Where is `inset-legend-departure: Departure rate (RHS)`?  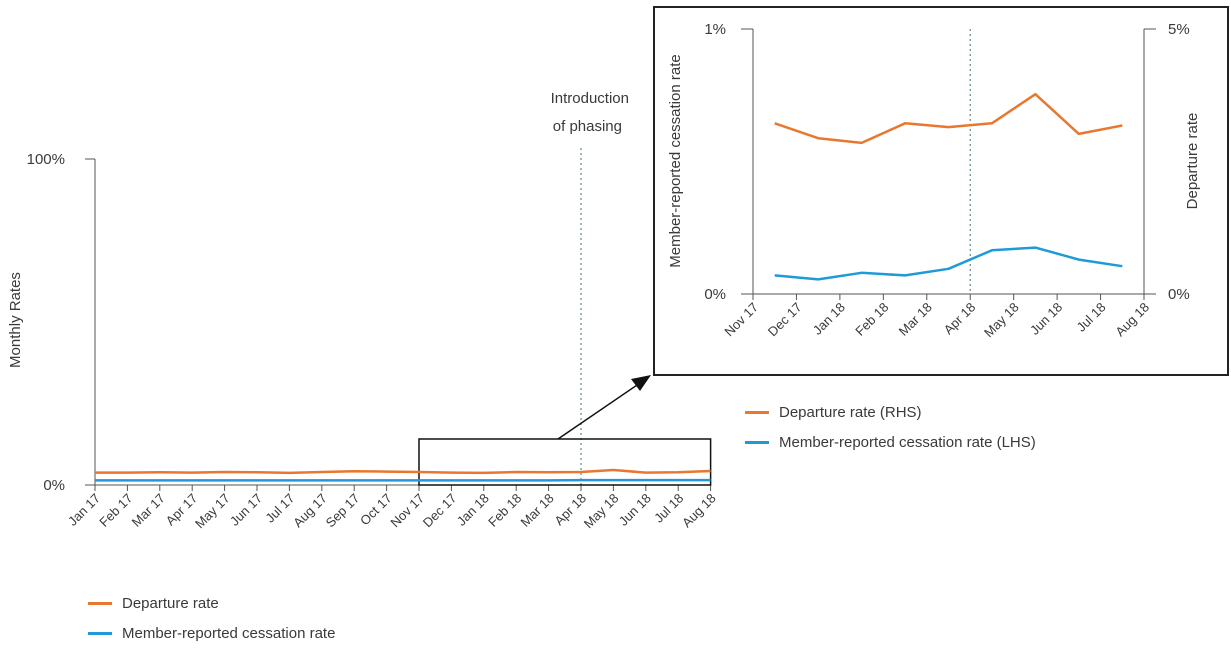 inset-legend-departure: Departure rate (RHS) is located at coordinates (833, 412).